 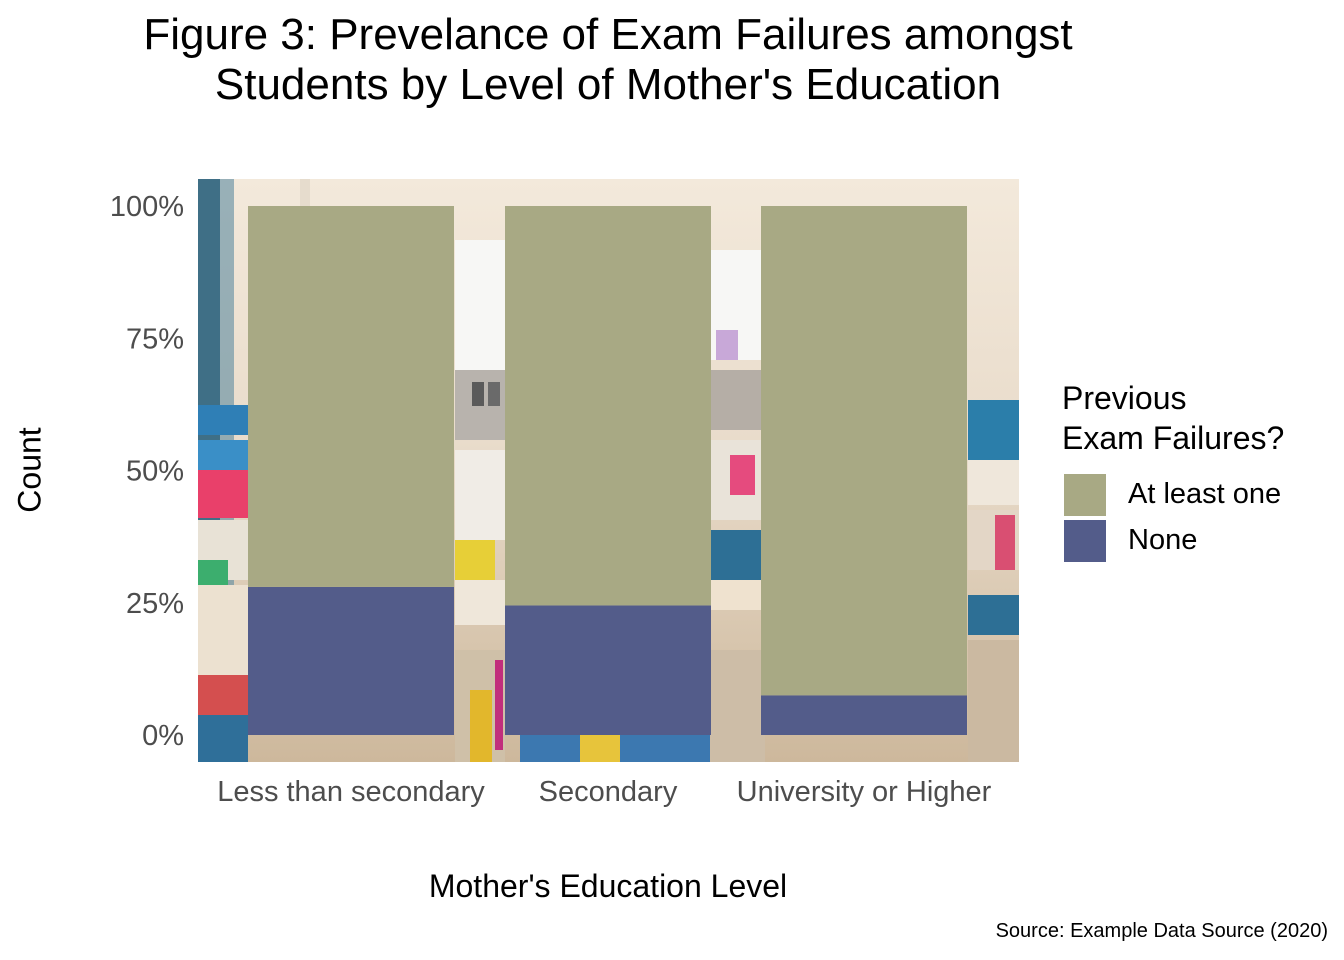 What do you see at coordinates (1163, 540) in the screenshot?
I see `legend-label-none: None` at bounding box center [1163, 540].